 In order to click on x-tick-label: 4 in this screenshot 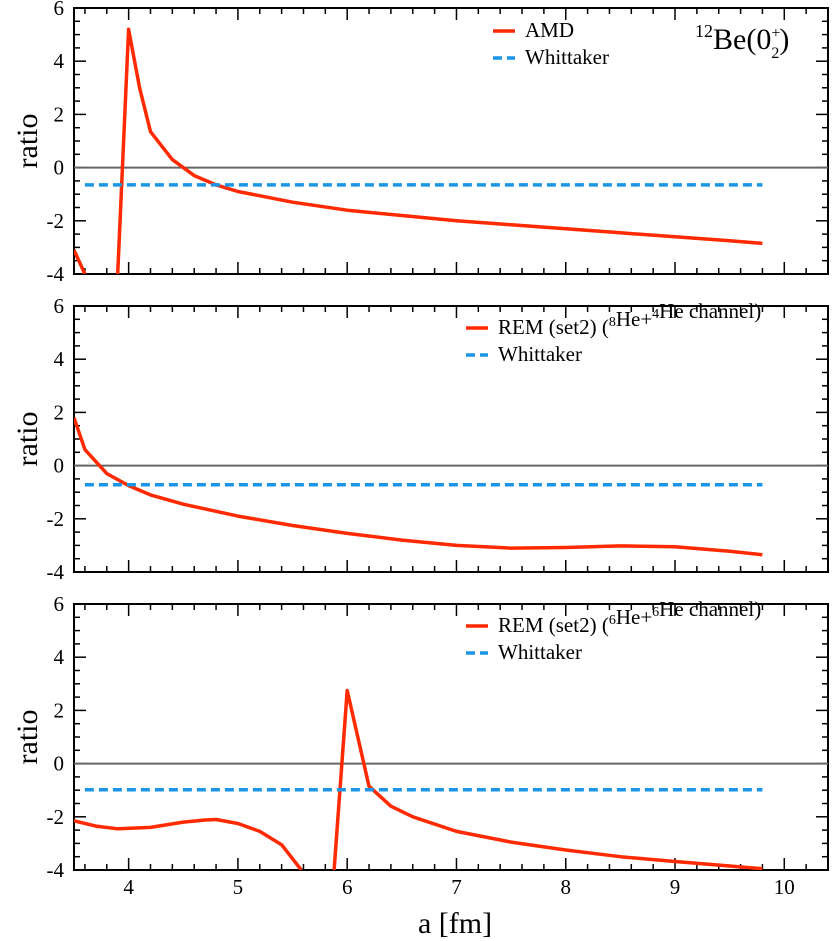, I will do `click(128, 887)`.